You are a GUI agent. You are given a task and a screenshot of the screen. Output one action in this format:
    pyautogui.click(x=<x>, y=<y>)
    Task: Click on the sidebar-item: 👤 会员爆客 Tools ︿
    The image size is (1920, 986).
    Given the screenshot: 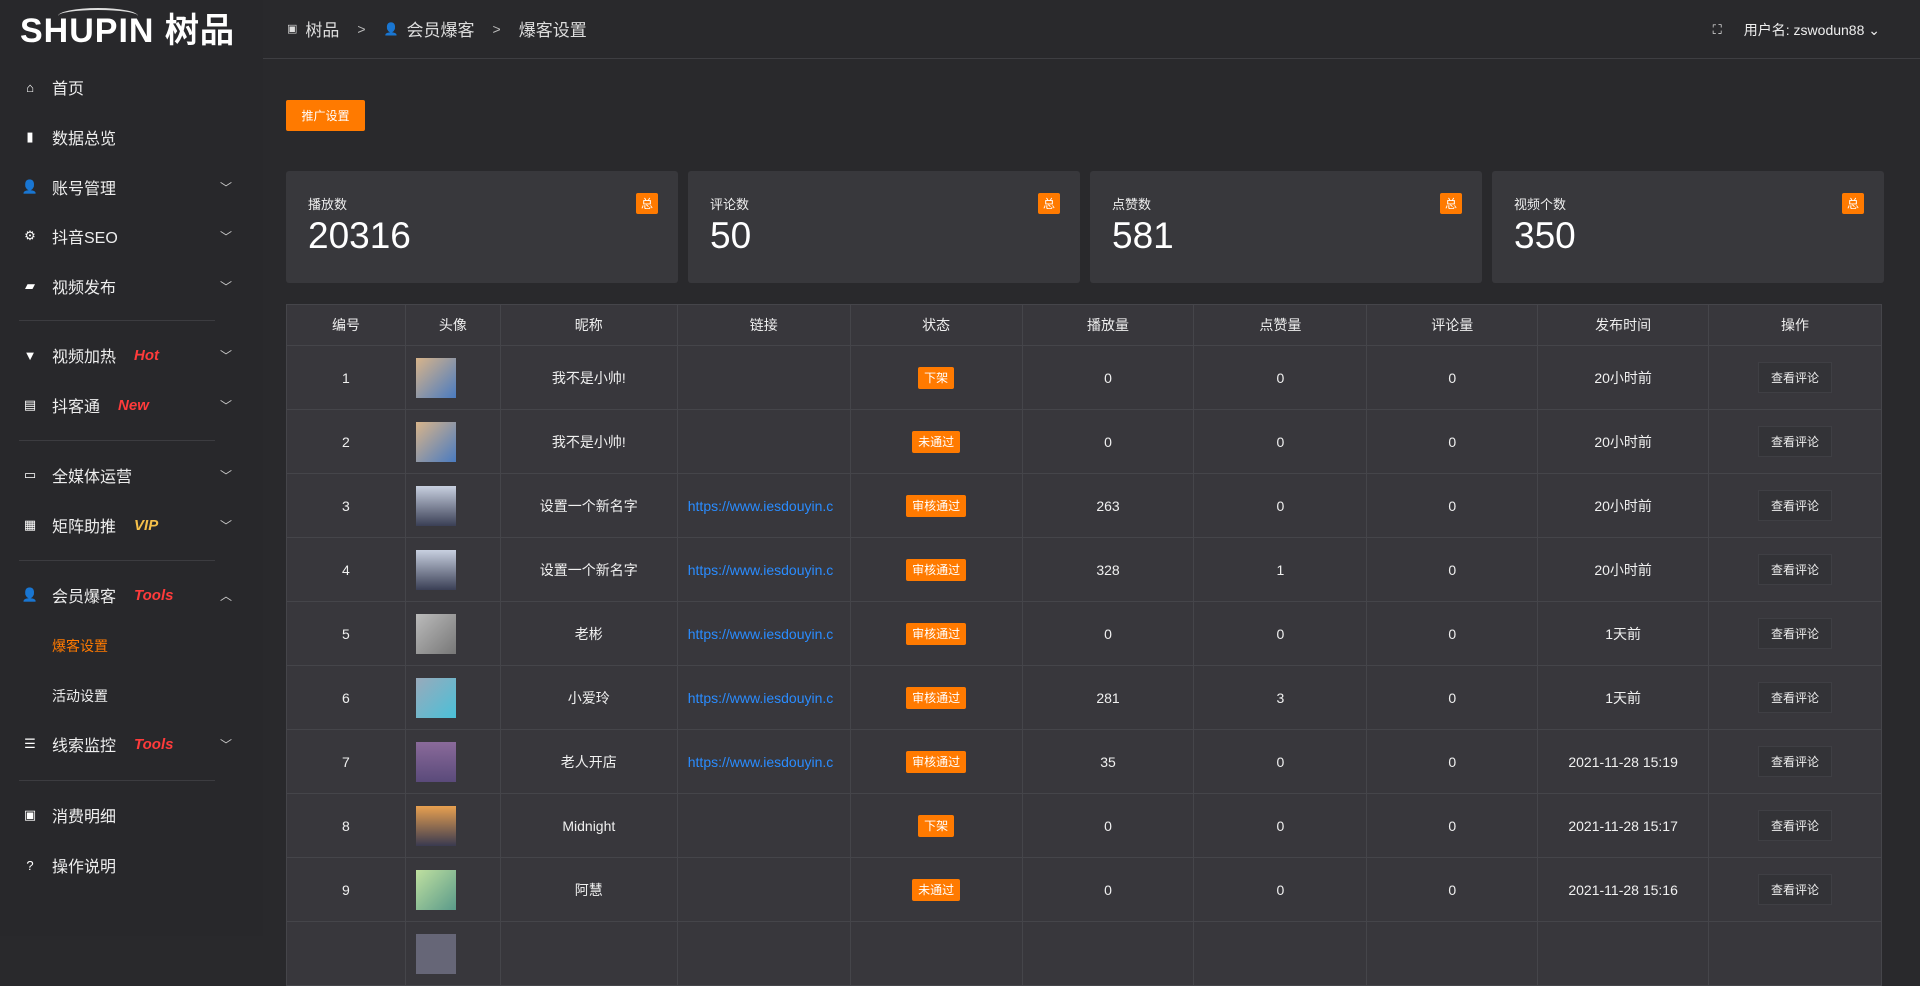 What is the action you would take?
    pyautogui.click(x=127, y=595)
    